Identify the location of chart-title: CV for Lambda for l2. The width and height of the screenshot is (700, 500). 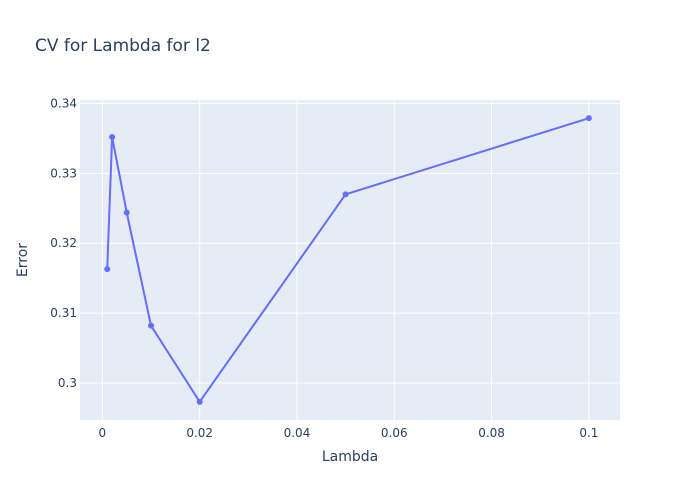
(123, 46).